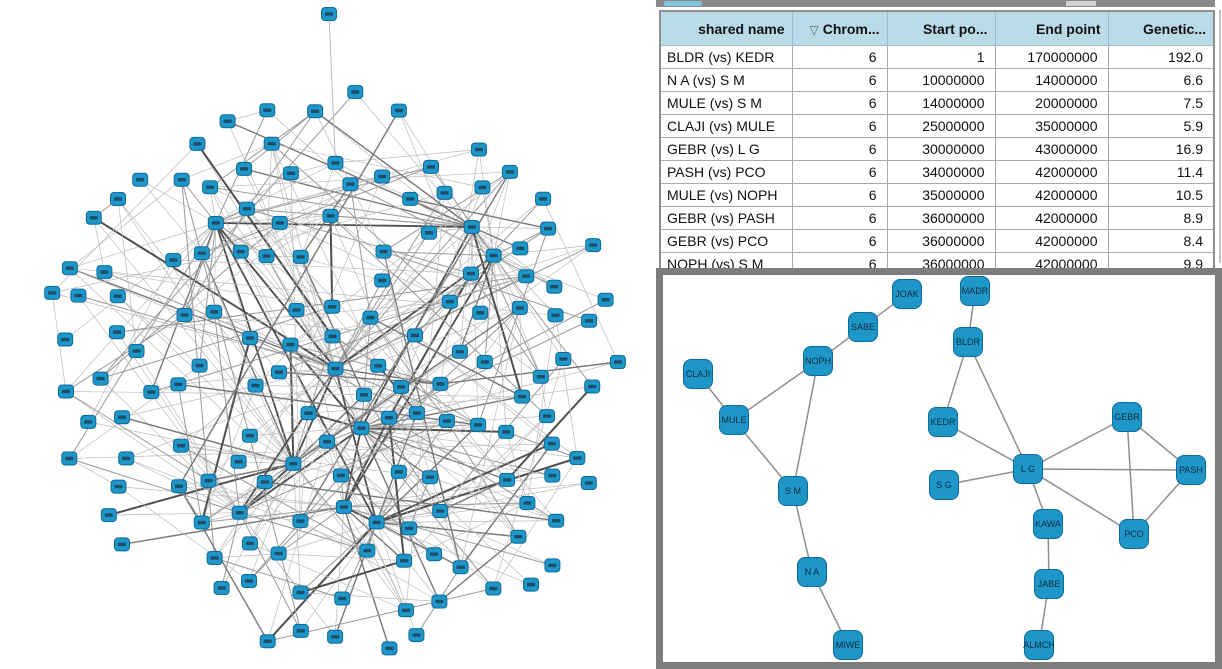 This screenshot has width=1222, height=669. Describe the element at coordinates (726, 241) in the screenshot. I see `cell-shared-name: GEBR (vs) PCO` at that location.